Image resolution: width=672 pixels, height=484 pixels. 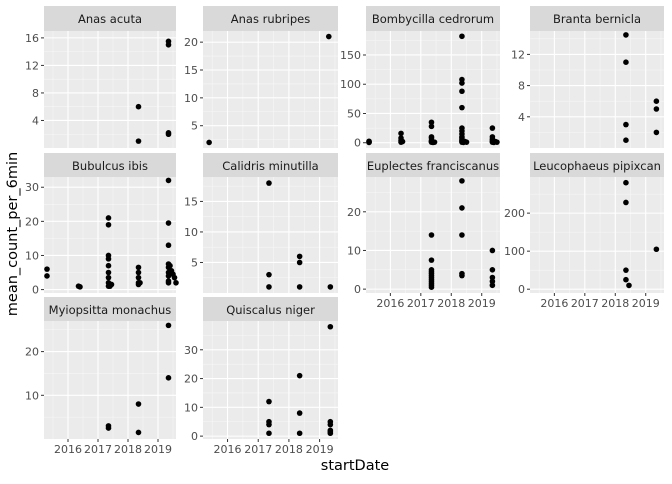 What do you see at coordinates (191, 70) in the screenshot?
I see `y-tick-label: 15` at bounding box center [191, 70].